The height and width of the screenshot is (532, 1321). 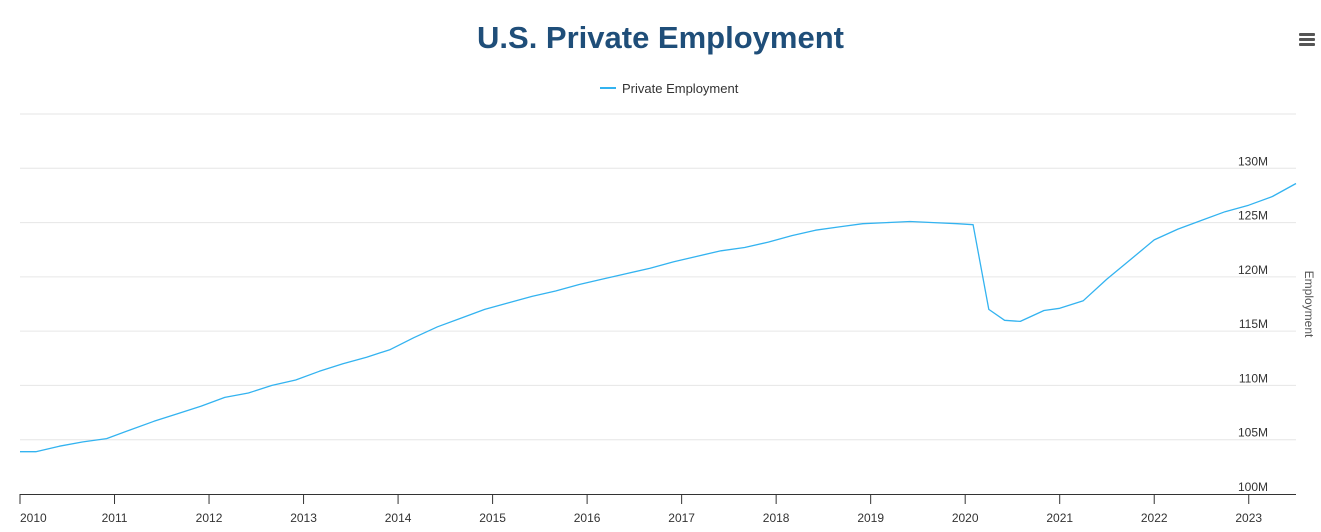 I want to click on y-tick-label: 100M, so click(x=1253, y=487).